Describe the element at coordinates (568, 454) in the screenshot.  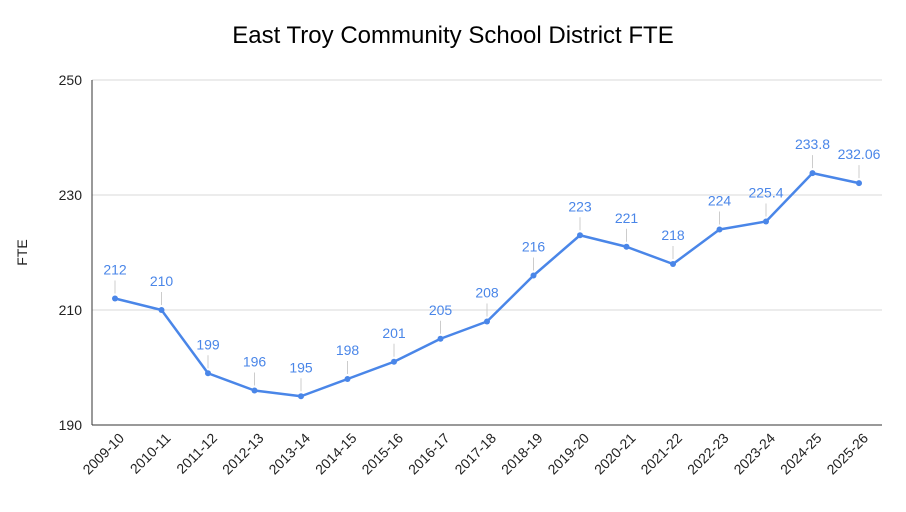
I see `x-tick-label: 2019-20` at that location.